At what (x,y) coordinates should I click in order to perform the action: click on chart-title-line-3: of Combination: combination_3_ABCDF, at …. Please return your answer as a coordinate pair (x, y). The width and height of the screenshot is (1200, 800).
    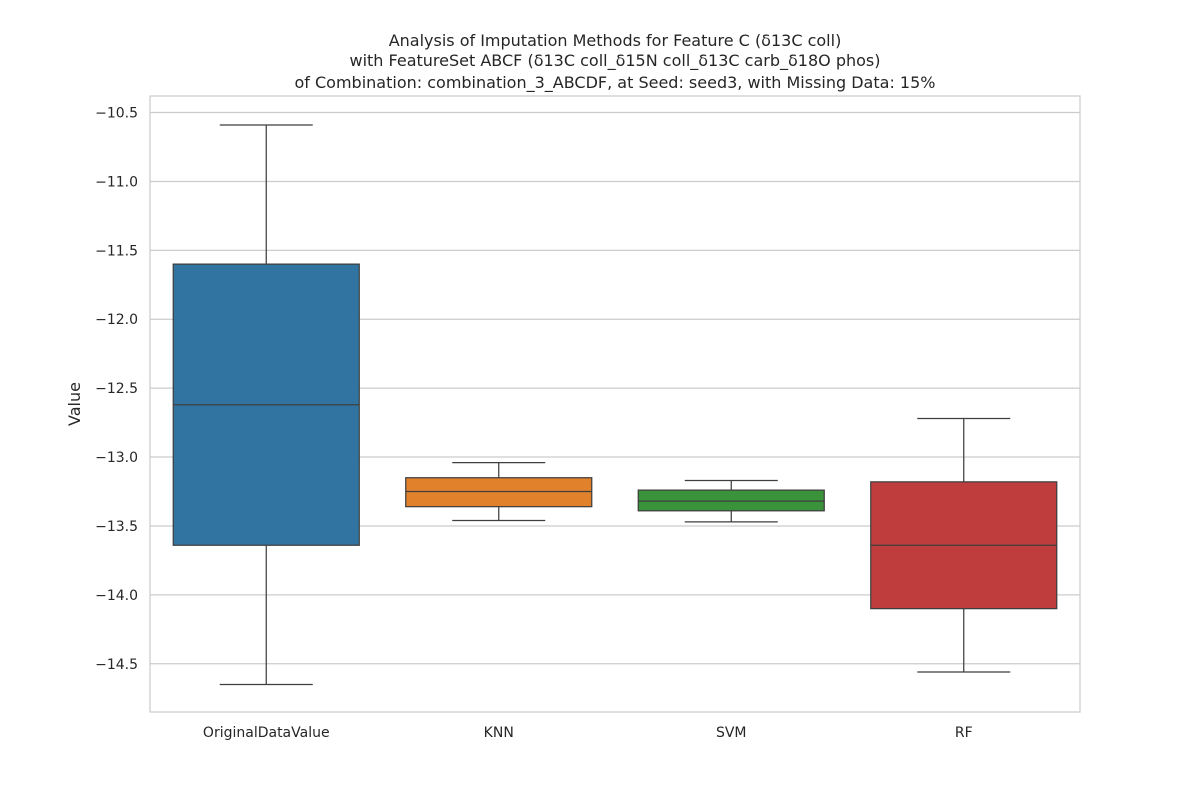
    Looking at the image, I should click on (615, 83).